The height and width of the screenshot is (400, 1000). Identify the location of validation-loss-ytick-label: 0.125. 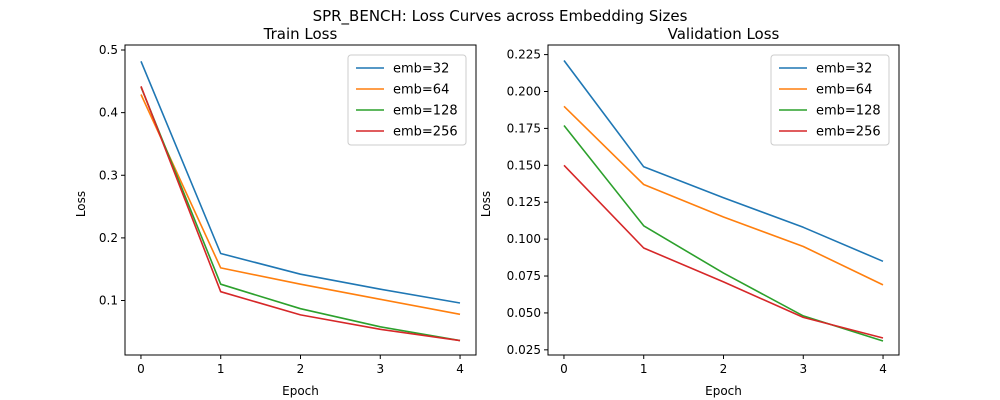
(524, 202).